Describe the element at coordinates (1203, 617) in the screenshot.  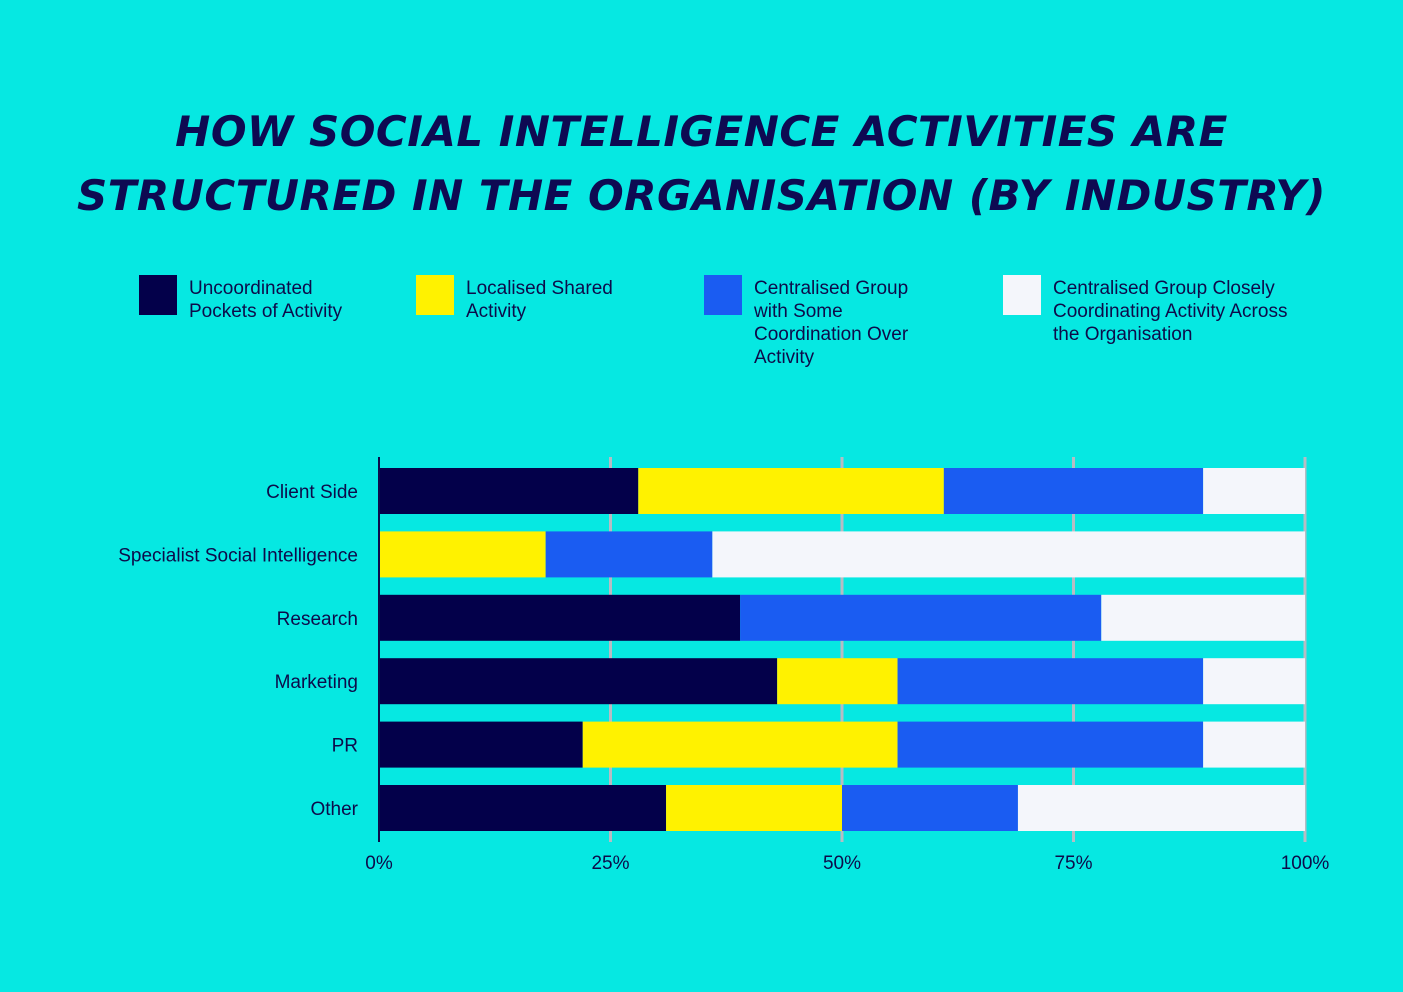
I see `bar-research-centralised-group-closely-coordinating-activity-across-the-organisation` at that location.